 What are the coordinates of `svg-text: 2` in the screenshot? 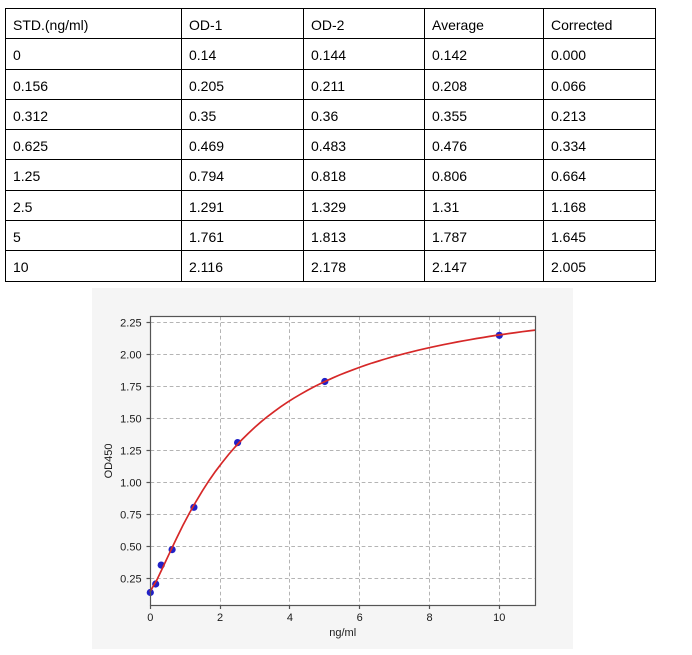 It's located at (220, 618).